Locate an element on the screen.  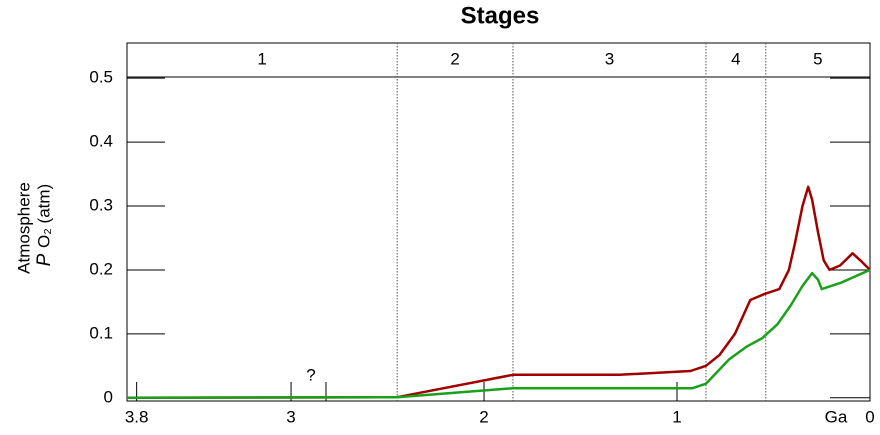
x-tick-label: 0 is located at coordinates (869, 416).